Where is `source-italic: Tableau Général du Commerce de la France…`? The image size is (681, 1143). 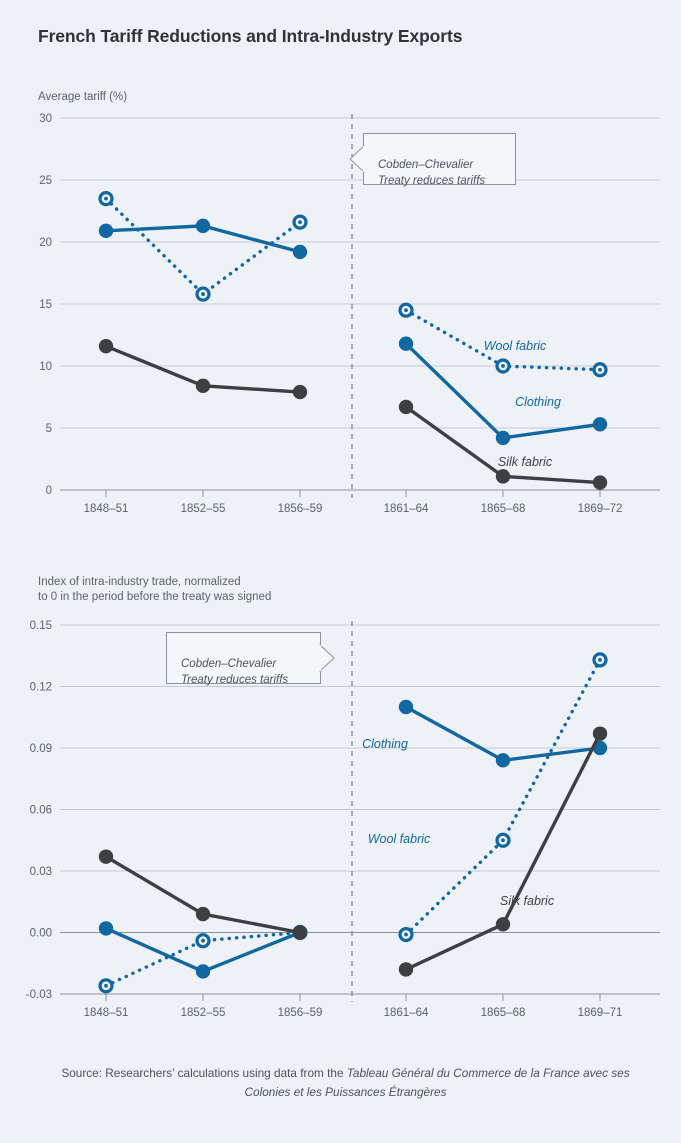 source-italic: Tableau Général du Commerce de la France… is located at coordinates (437, 1082).